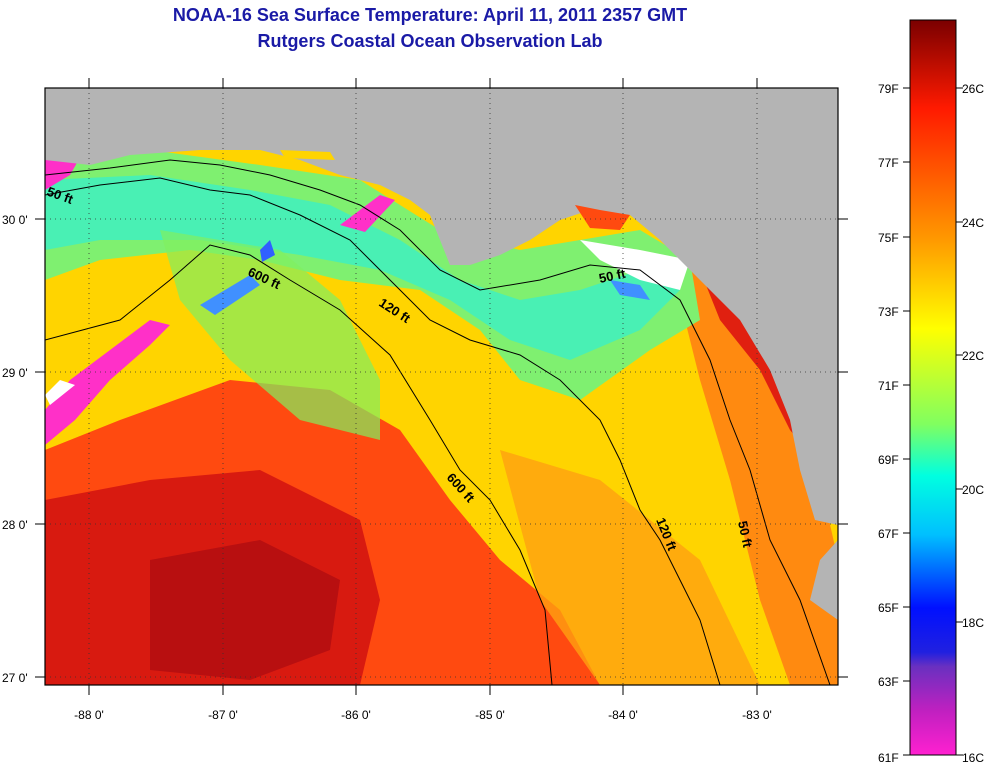 The width and height of the screenshot is (992, 770). What do you see at coordinates (888, 312) in the screenshot?
I see `colorbar-label-f: 73F` at bounding box center [888, 312].